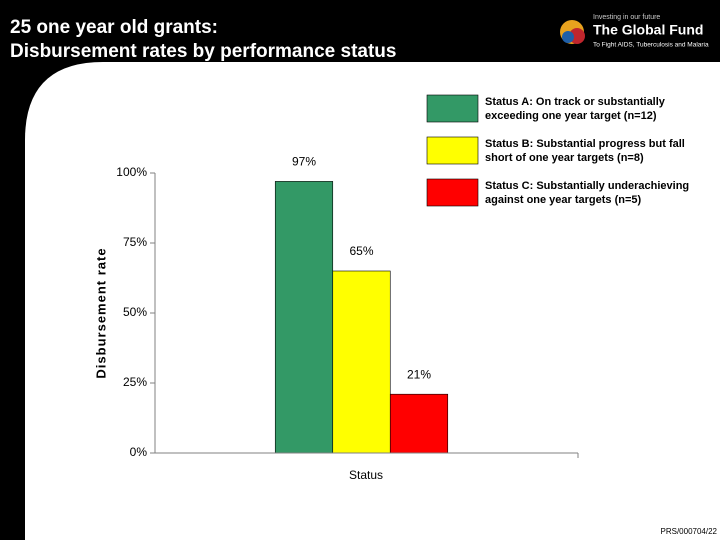  What do you see at coordinates (419, 374) in the screenshot?
I see `value-label: 21%` at bounding box center [419, 374].